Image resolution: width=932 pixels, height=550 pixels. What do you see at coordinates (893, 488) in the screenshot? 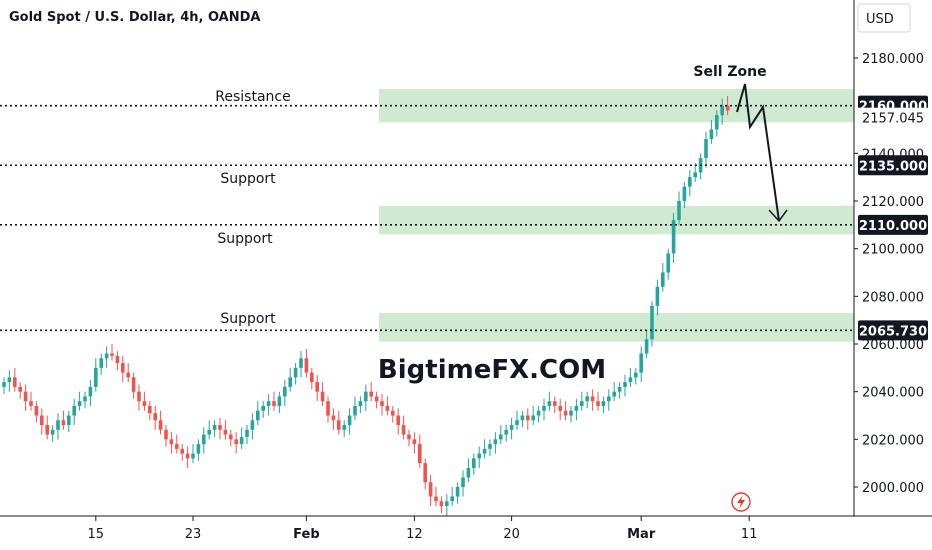
I see `y-tick-label: 2000.000` at bounding box center [893, 488].